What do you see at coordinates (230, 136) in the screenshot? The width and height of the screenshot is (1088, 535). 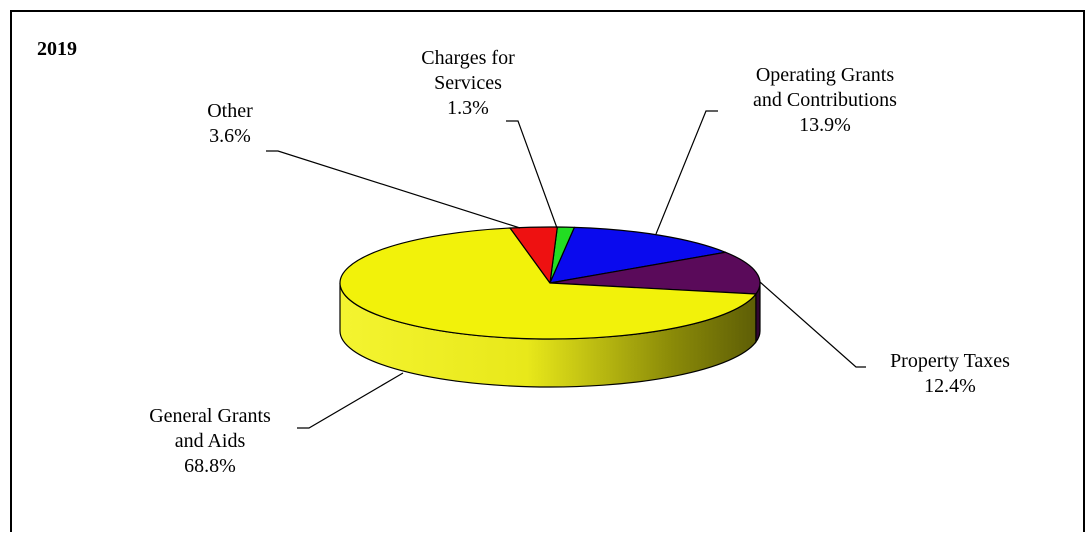 I see `slice-percent: 3.6%` at bounding box center [230, 136].